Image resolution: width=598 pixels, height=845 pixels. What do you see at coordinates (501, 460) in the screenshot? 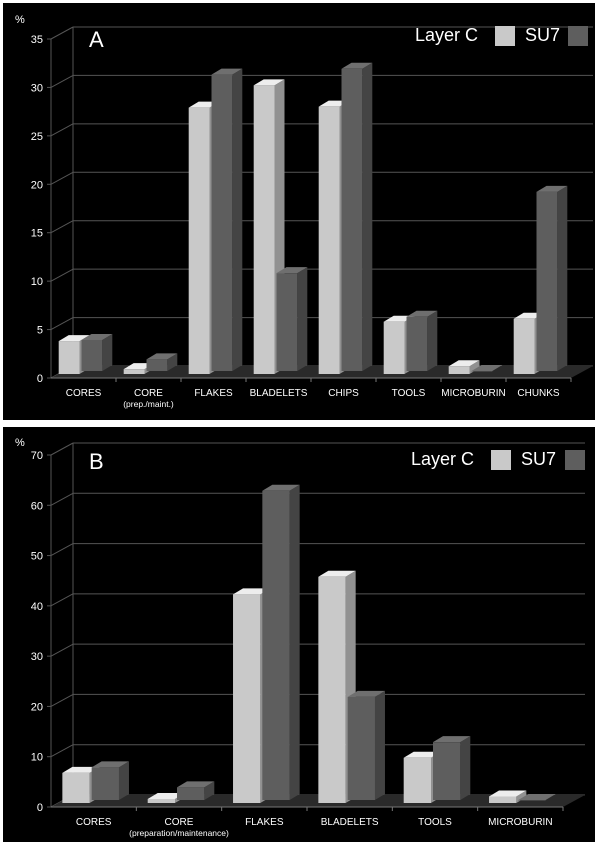
I see `legend-swatch-layer-c-b` at bounding box center [501, 460].